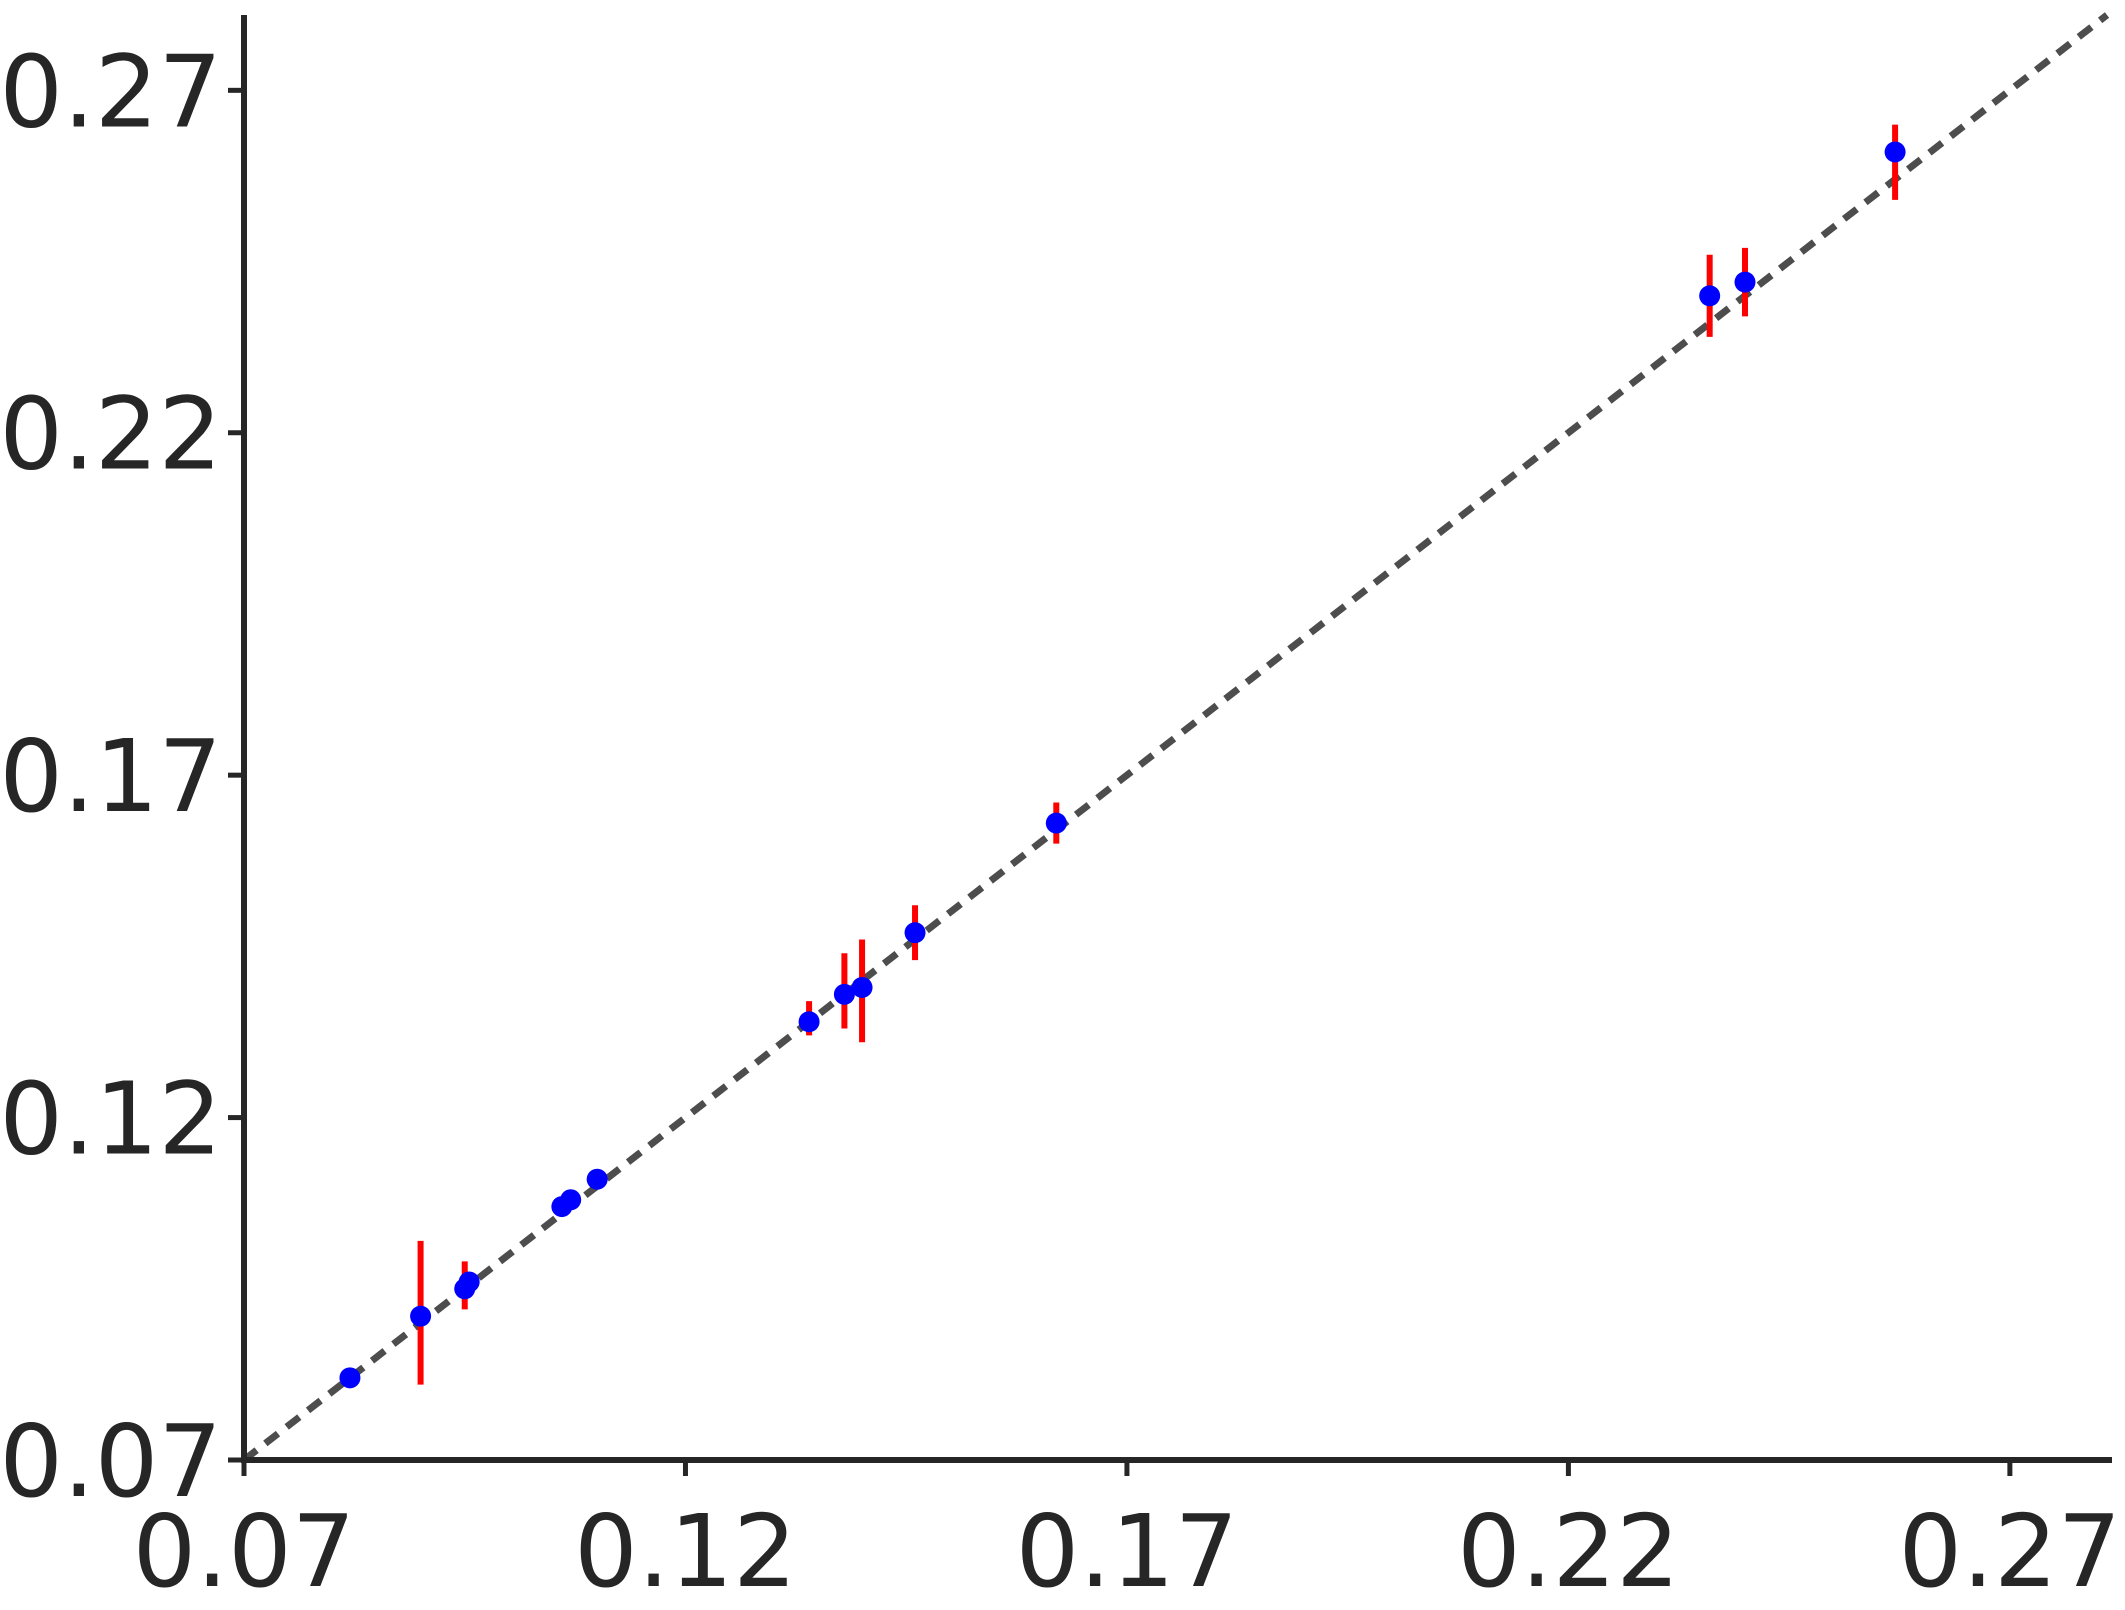  I want to click on x-tick-label-0: 0.07, so click(244, 1551).